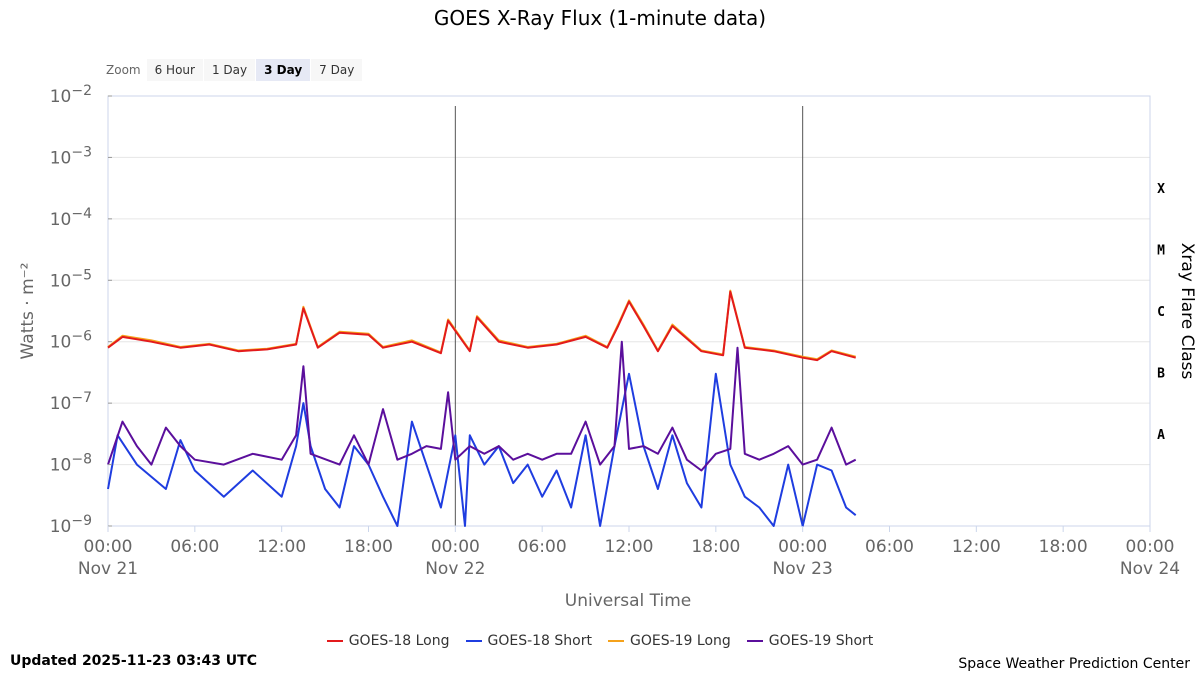  I want to click on updated-timestamp: Updated 2025-11-23 03:43 UTC, so click(133, 661).